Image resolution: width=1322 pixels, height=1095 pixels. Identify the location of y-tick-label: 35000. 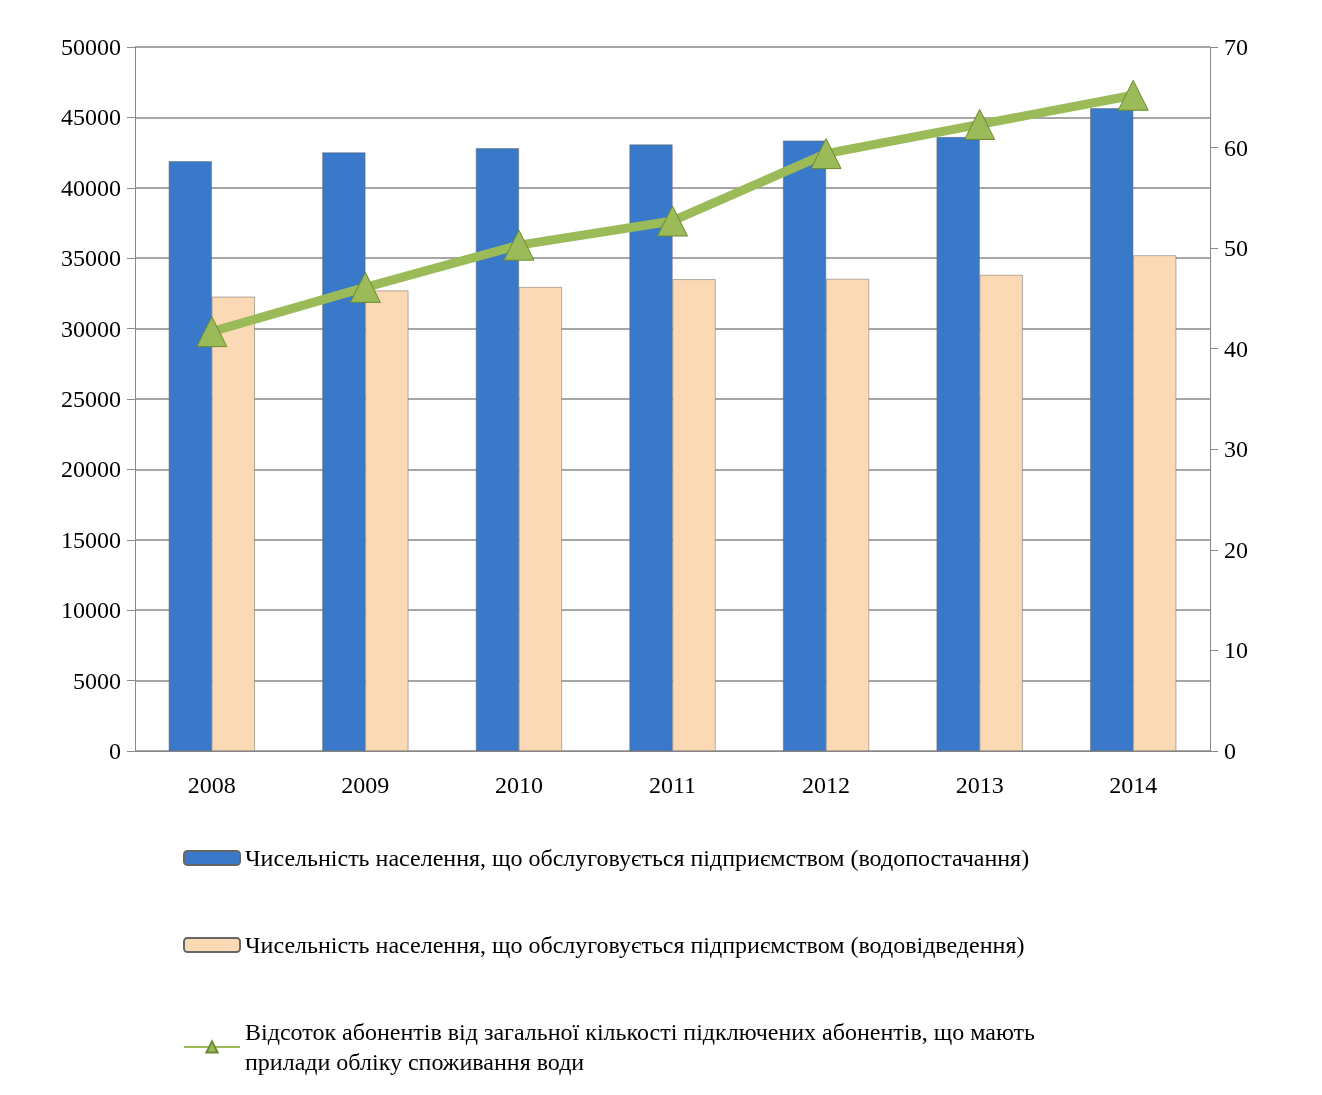
(91, 258).